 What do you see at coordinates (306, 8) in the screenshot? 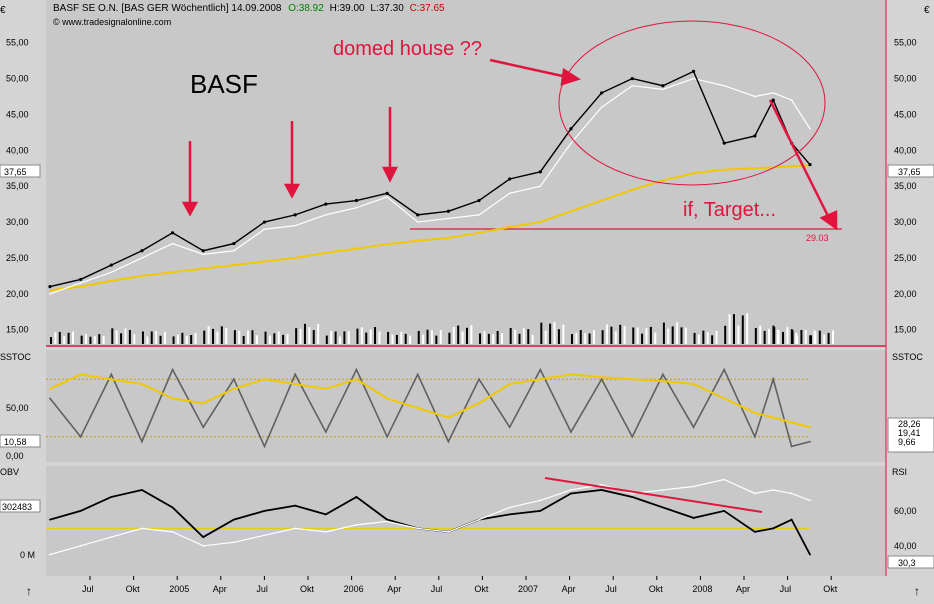
I see `open-value: O:38.92` at bounding box center [306, 8].